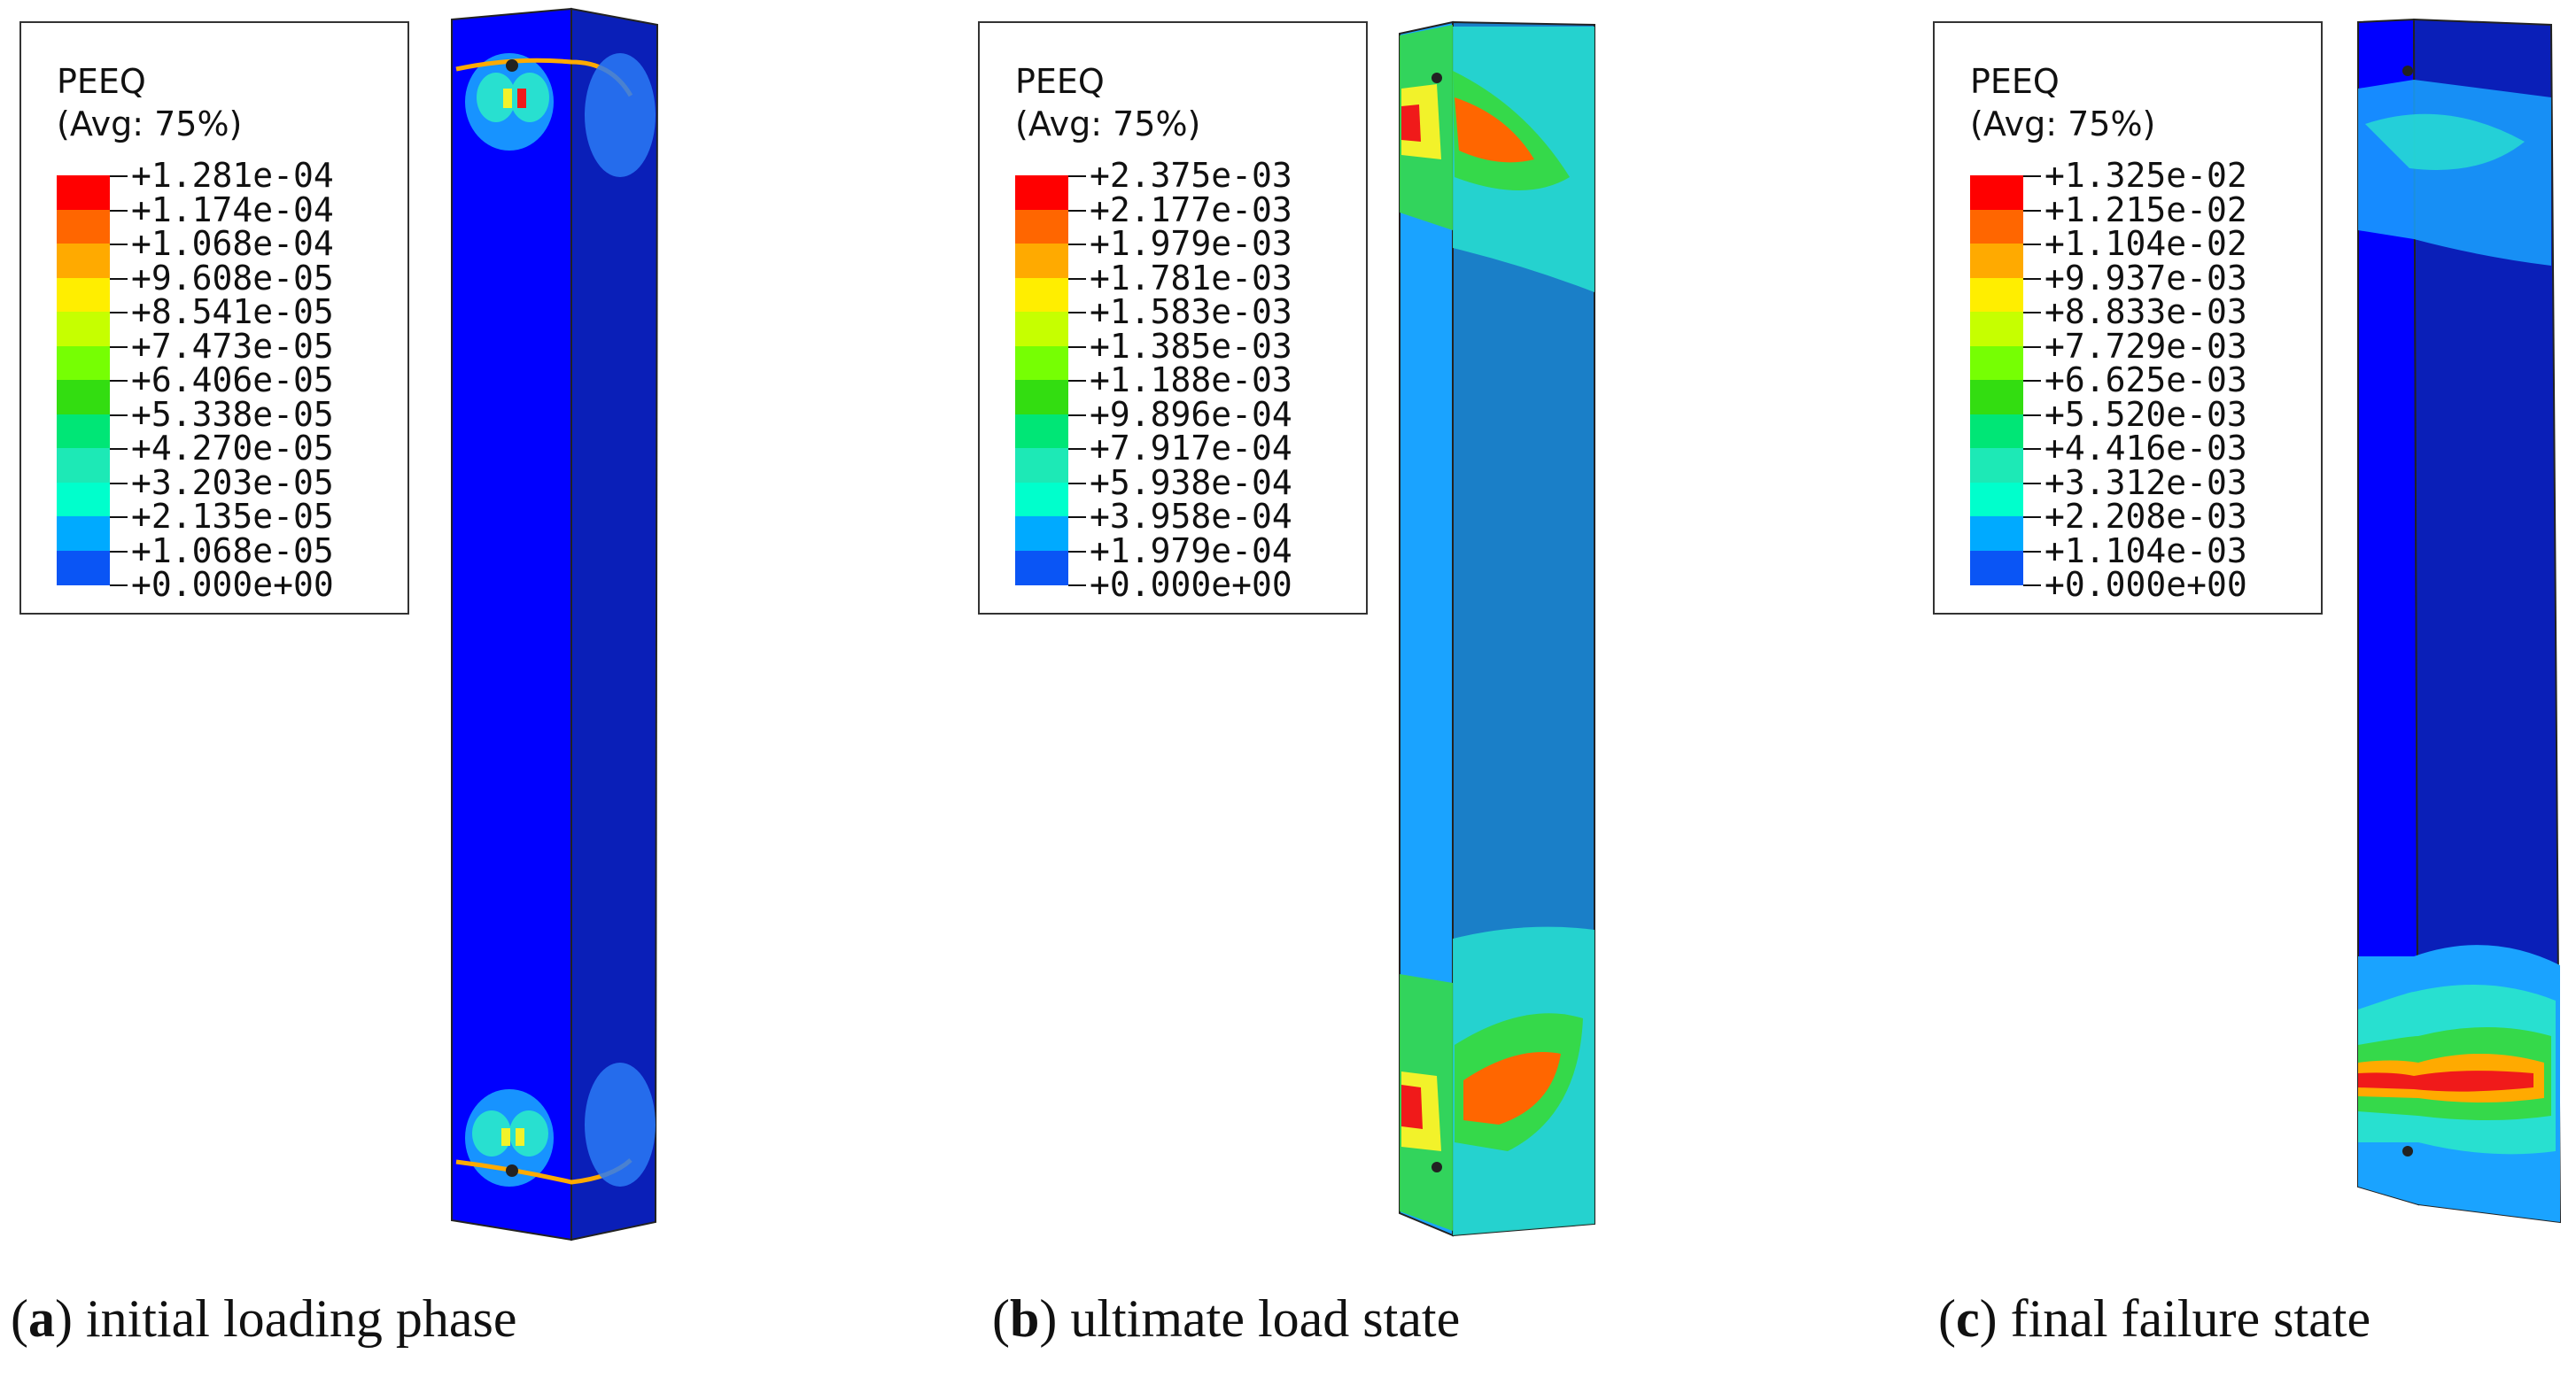 This screenshot has width=2576, height=1377. Describe the element at coordinates (1191, 550) in the screenshot. I see `legend-level-label: +1.979e-04` at that location.